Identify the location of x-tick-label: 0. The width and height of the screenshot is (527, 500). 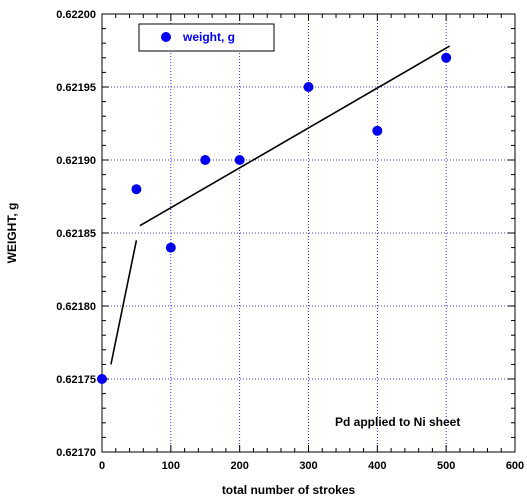
(102, 466).